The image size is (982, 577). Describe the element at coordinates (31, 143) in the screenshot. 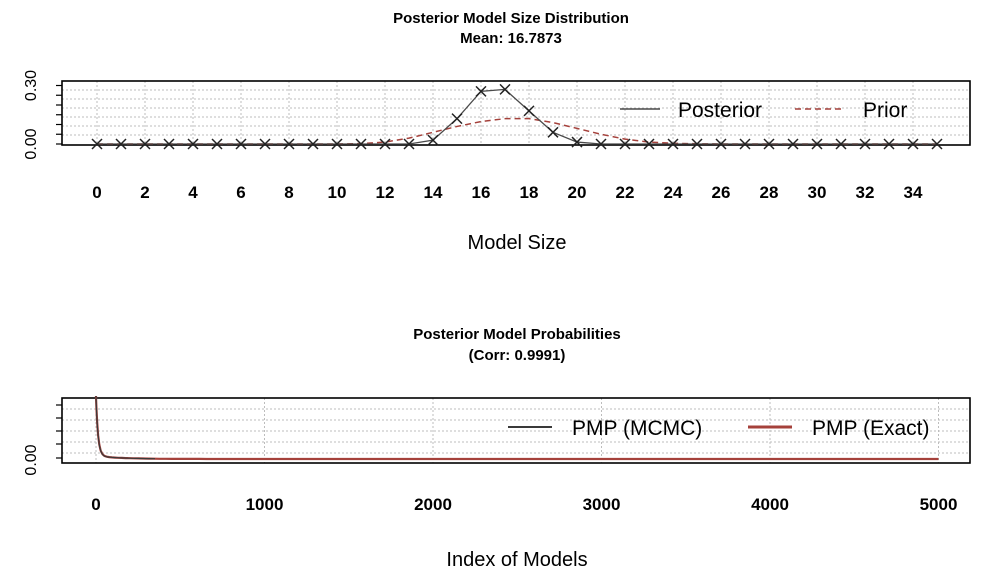

I see `chart1-y-tick-label: 0.00` at that location.